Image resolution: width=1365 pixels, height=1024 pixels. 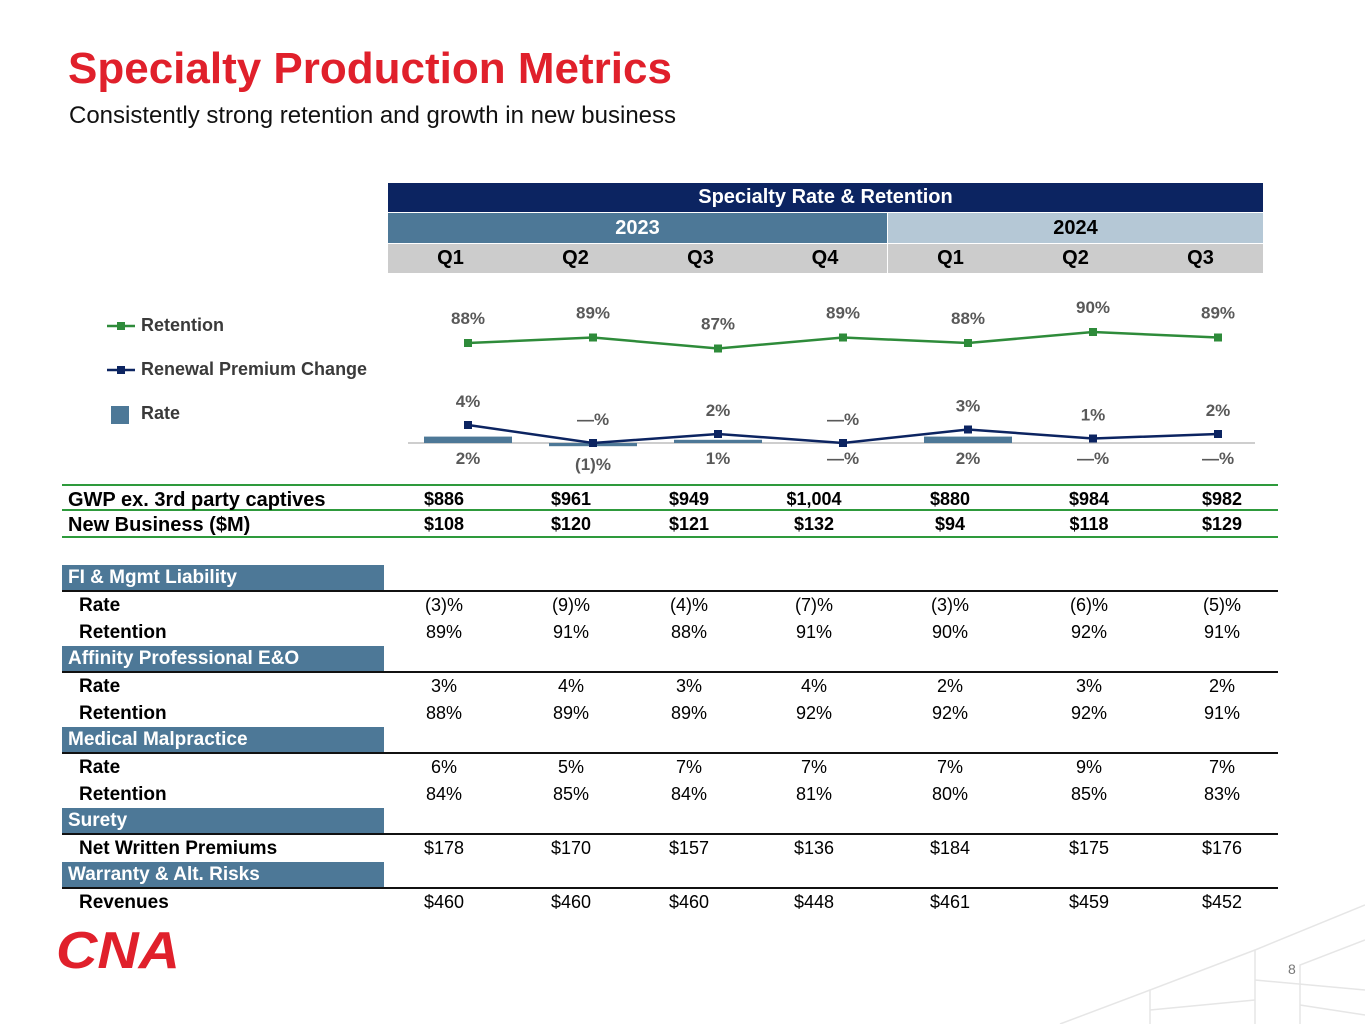 I want to click on rate-label: (1)%, so click(x=593, y=464).